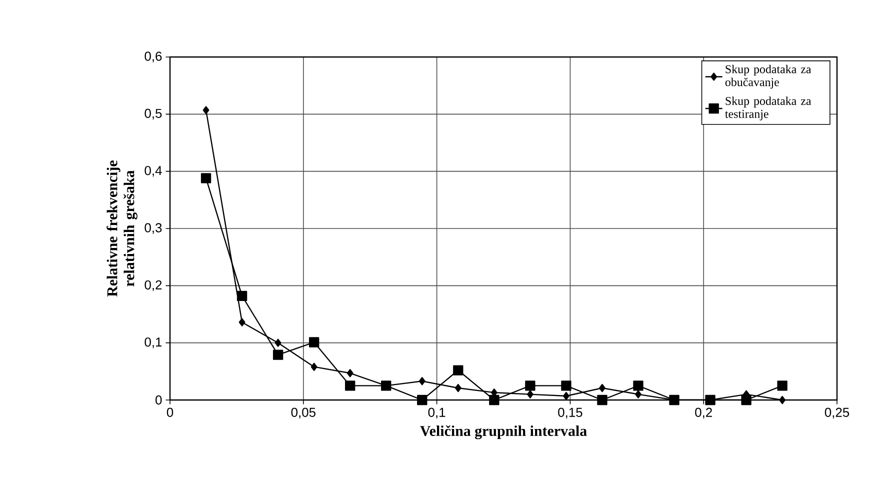  What do you see at coordinates (170, 412) in the screenshot?
I see `x-tick-label: 0` at bounding box center [170, 412].